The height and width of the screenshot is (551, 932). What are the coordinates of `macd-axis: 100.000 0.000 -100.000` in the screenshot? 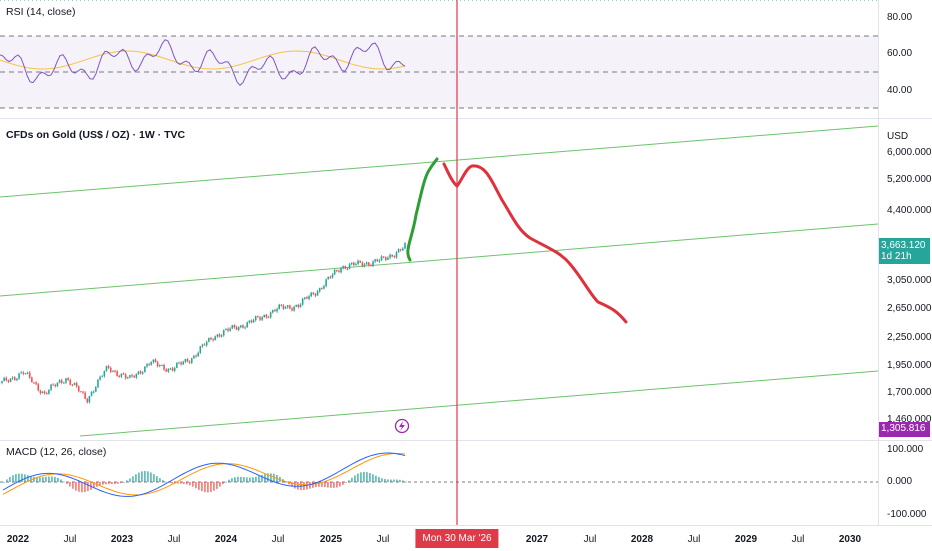 It's located at (905, 483).